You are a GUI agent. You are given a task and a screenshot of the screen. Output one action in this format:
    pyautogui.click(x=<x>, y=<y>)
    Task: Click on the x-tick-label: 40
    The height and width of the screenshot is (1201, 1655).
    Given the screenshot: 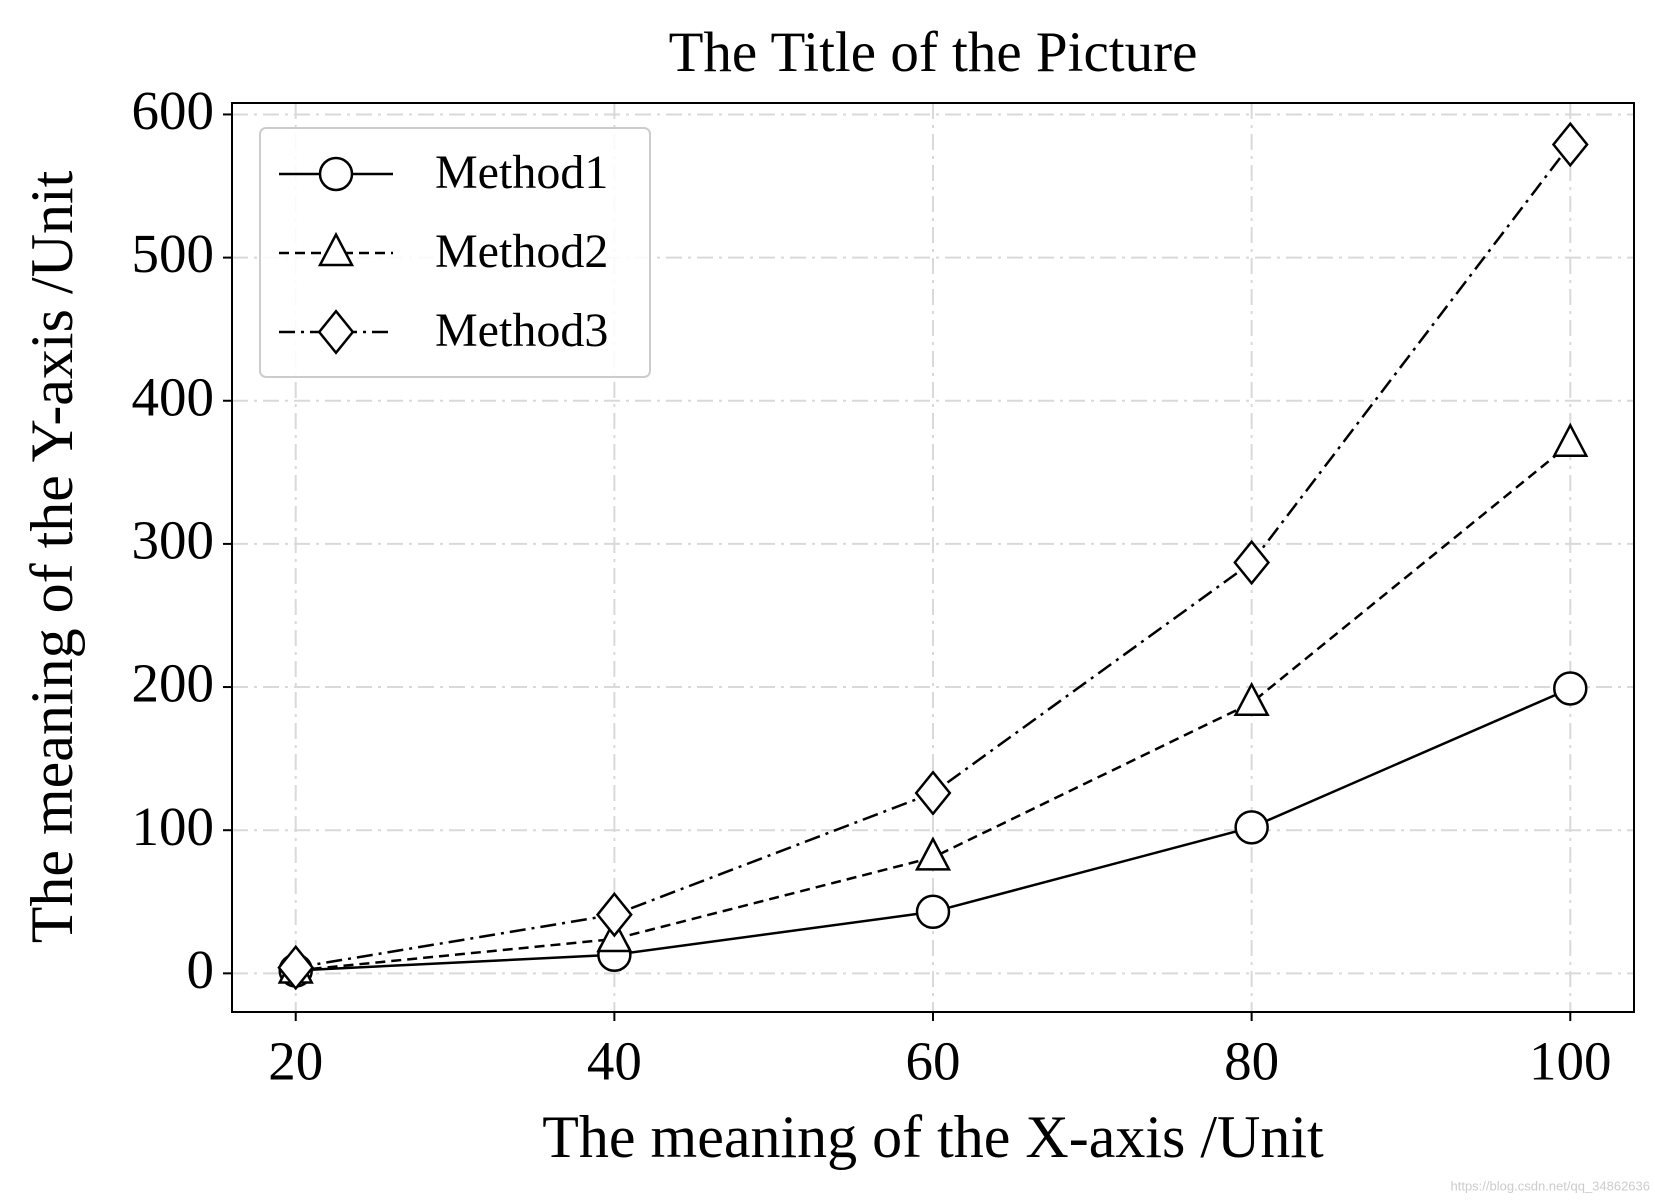 What is the action you would take?
    pyautogui.click(x=614, y=1061)
    